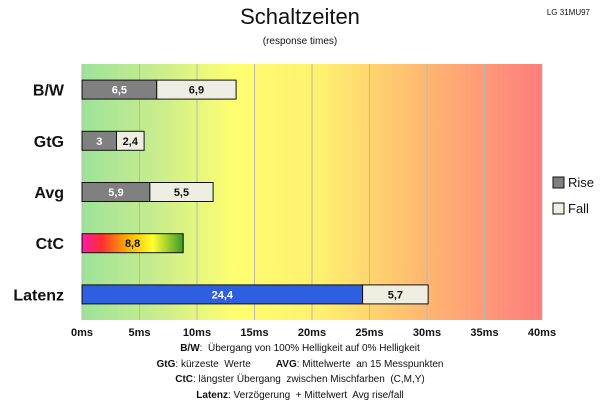 The width and height of the screenshot is (600, 415). What do you see at coordinates (484, 333) in the screenshot?
I see `x-tick-label: 35ms` at bounding box center [484, 333].